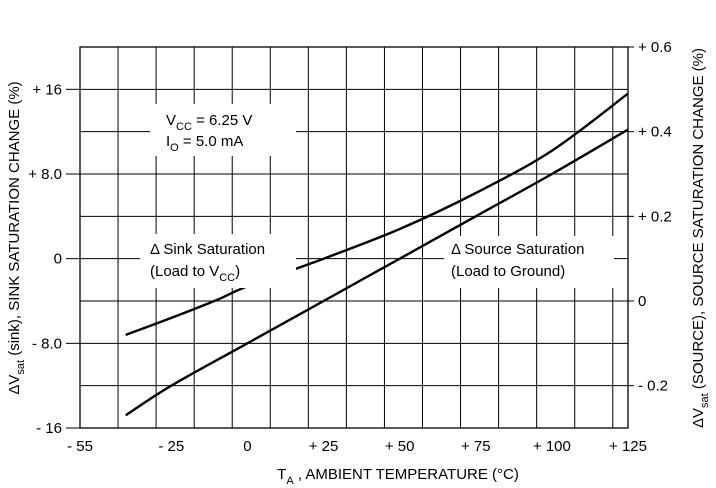 This screenshot has height=488, width=716. I want to click on conditions-annotation: VCC = 6.25 V IO = 5.0 mA, so click(223, 130).